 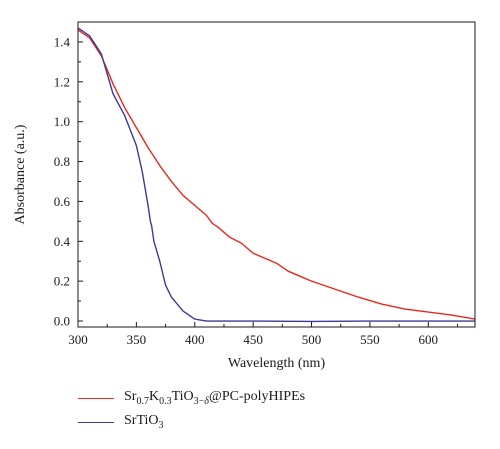 I want to click on legend-item-srtio3: SrTiO3, so click(x=288, y=422).